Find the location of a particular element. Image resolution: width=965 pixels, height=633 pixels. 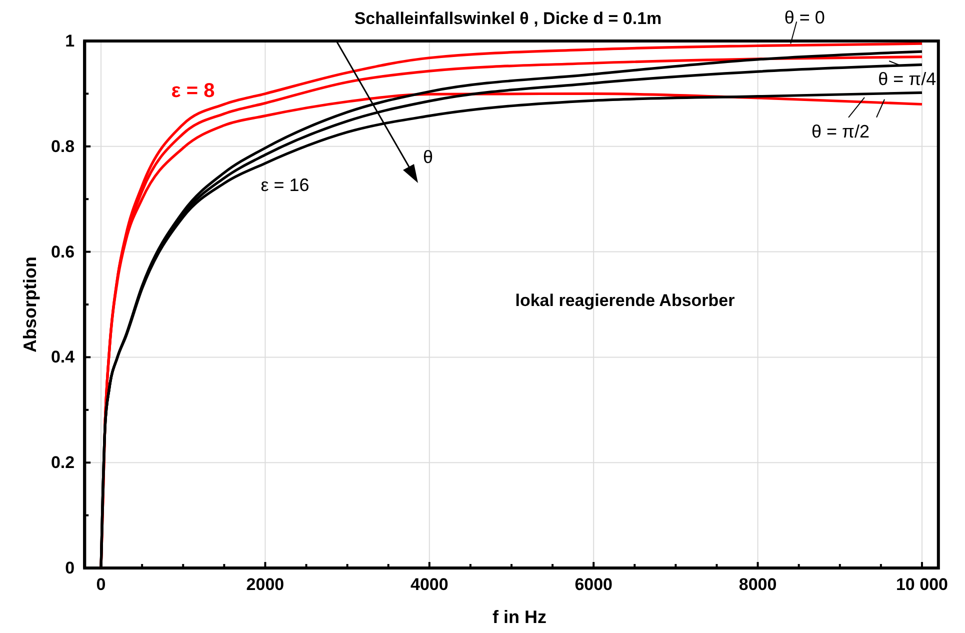

x-tick-label: 2000 is located at coordinates (265, 584).